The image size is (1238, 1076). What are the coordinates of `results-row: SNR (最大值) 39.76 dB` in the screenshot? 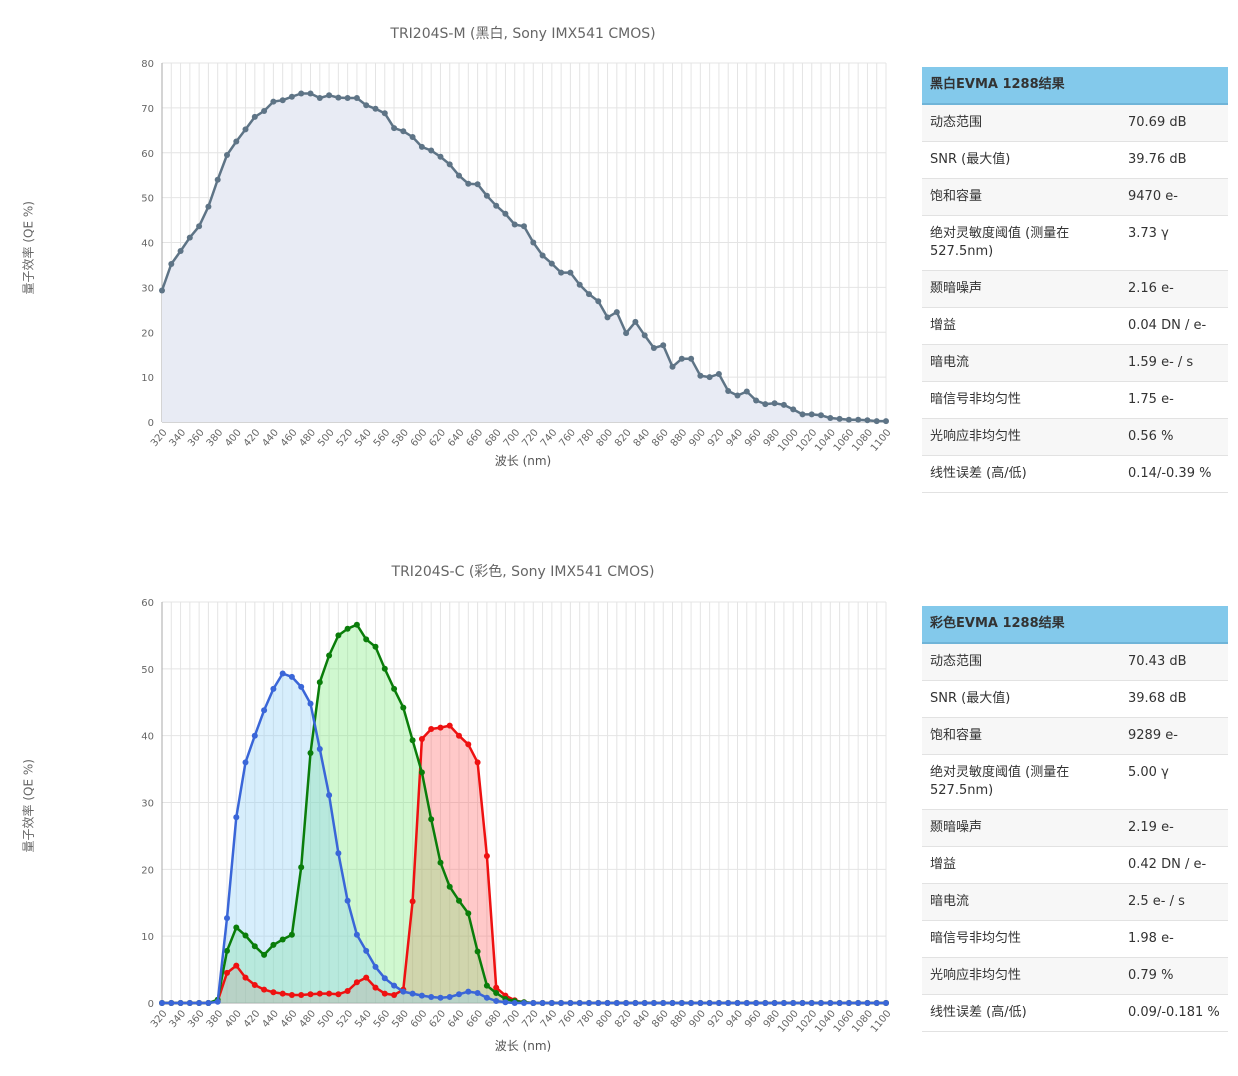 It's located at (1075, 160).